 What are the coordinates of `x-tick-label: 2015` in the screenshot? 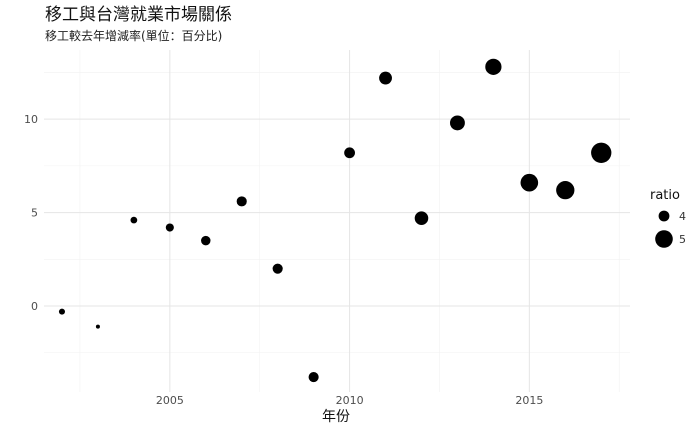 It's located at (529, 400).